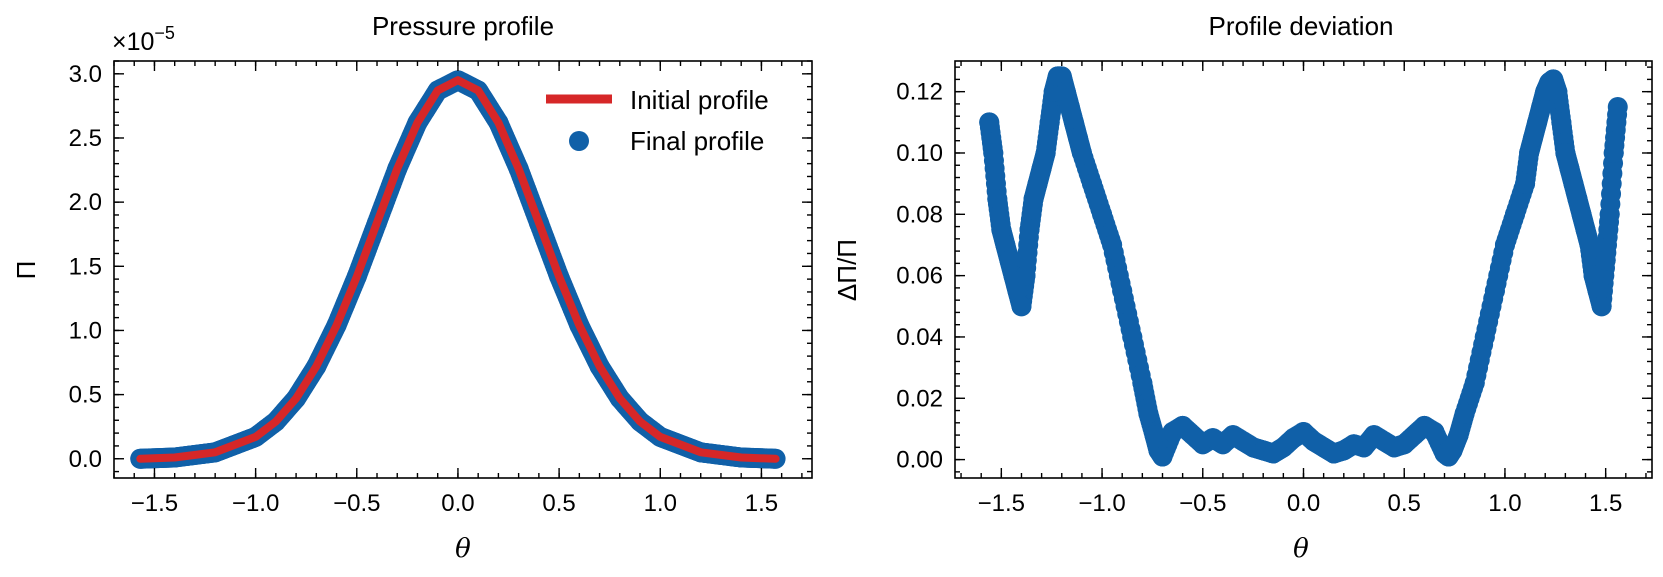  Describe the element at coordinates (1404, 503) in the screenshot. I see `right-xtick-label: 0.5` at that location.